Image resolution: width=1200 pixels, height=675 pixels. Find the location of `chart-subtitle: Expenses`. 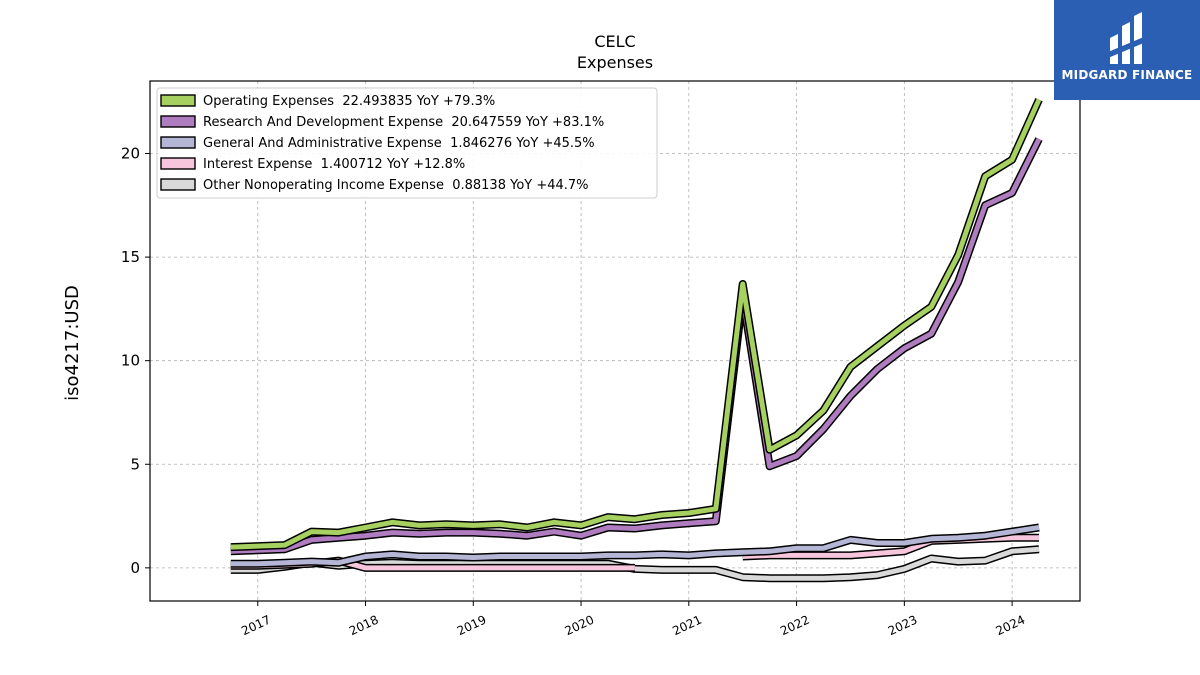

chart-subtitle: Expenses is located at coordinates (615, 62).